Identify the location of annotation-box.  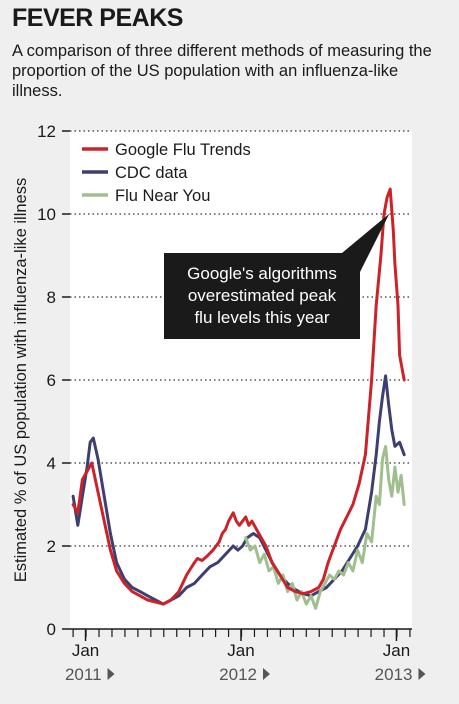
(262, 296).